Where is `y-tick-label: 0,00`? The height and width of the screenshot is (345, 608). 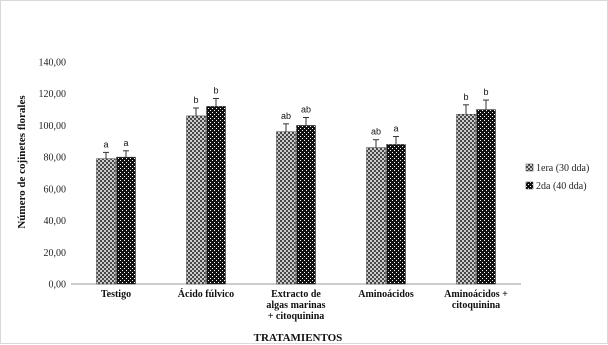
y-tick-label: 0,00 is located at coordinates (58, 285).